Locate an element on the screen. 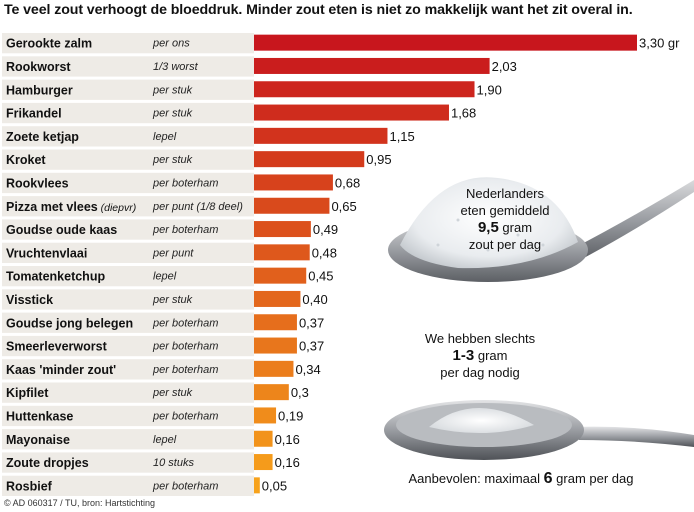  value-label: 0,05 is located at coordinates (274, 485).